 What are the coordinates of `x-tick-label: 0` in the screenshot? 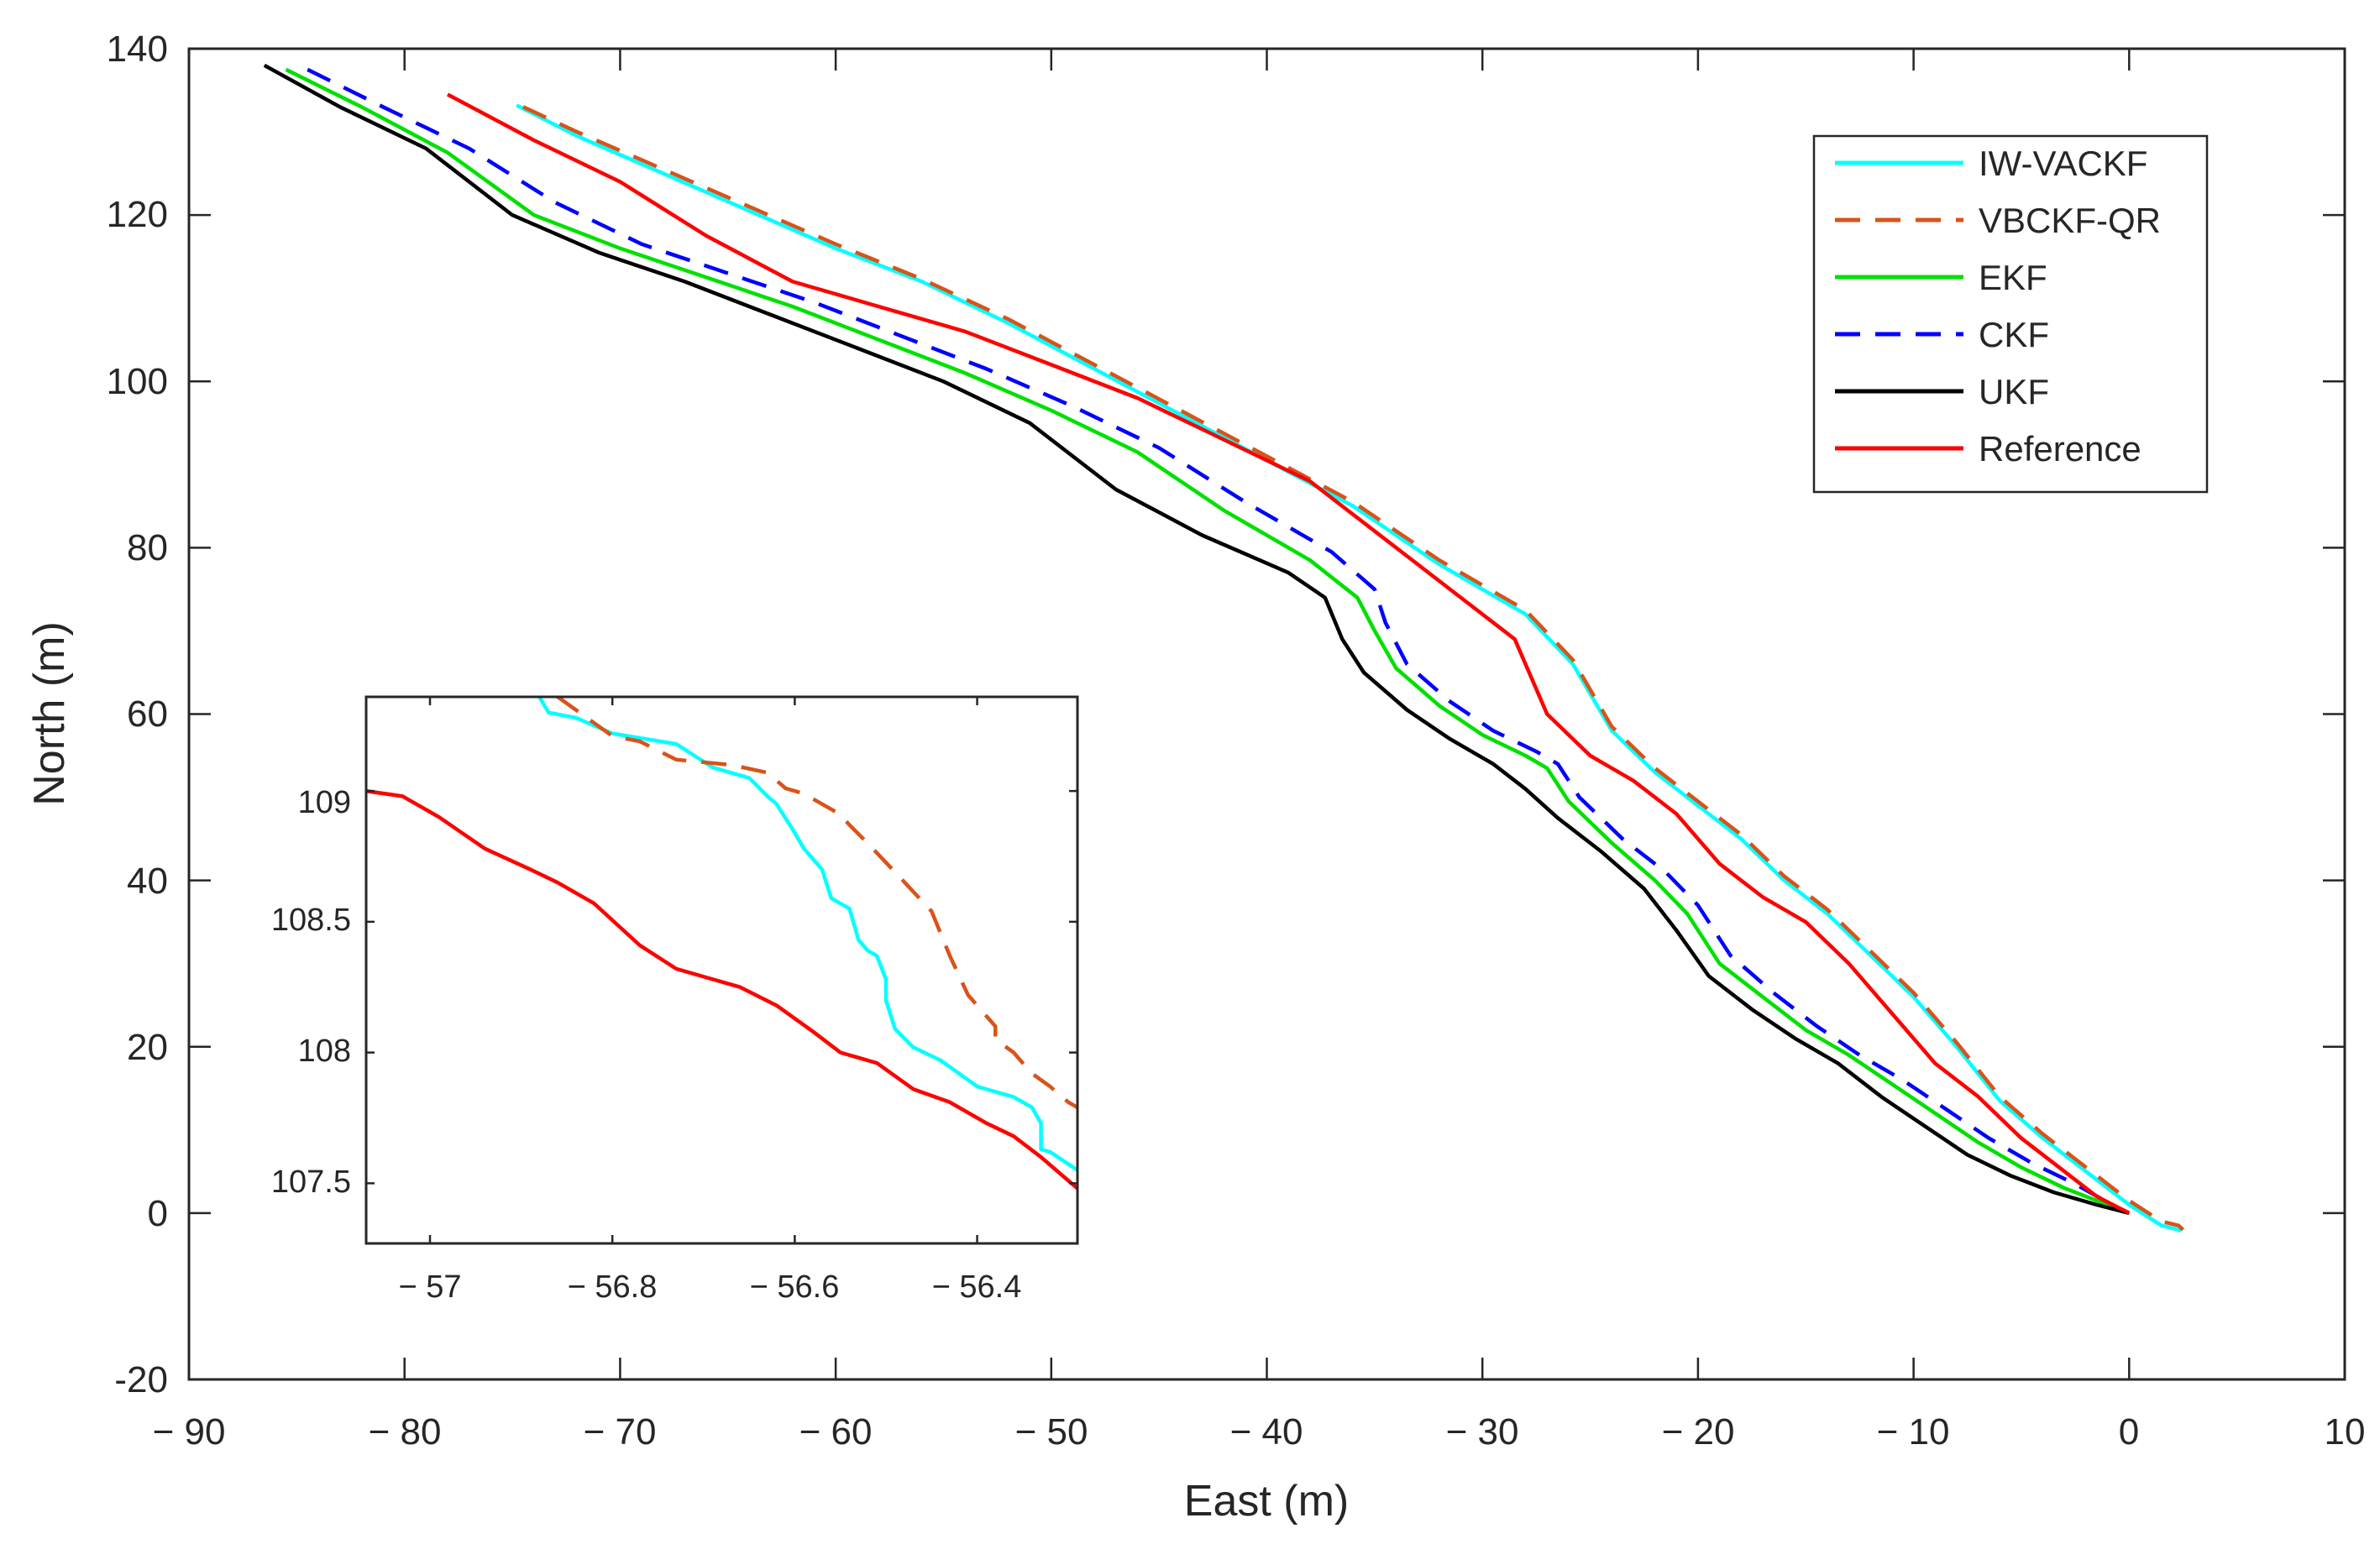 It's located at (2129, 1431).